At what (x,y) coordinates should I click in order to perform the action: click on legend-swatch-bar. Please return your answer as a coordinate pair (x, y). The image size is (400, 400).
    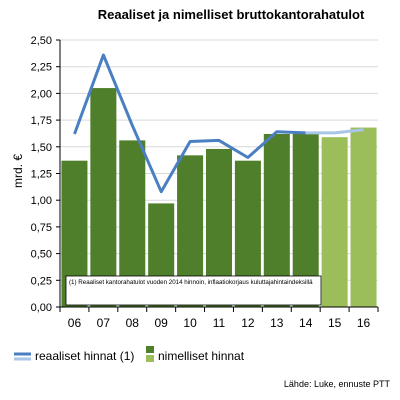
    Looking at the image, I should click on (150, 349).